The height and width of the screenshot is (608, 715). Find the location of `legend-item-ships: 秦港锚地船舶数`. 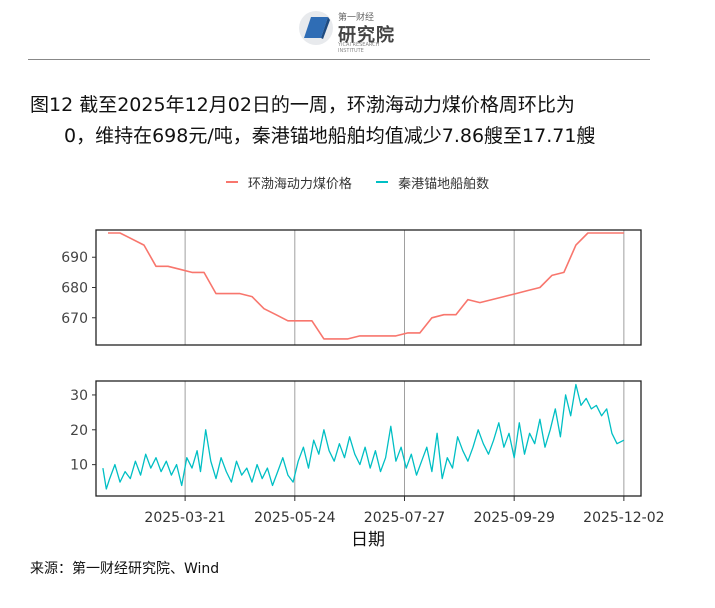

legend-item-ships: 秦港锚地船舶数 is located at coordinates (432, 182).